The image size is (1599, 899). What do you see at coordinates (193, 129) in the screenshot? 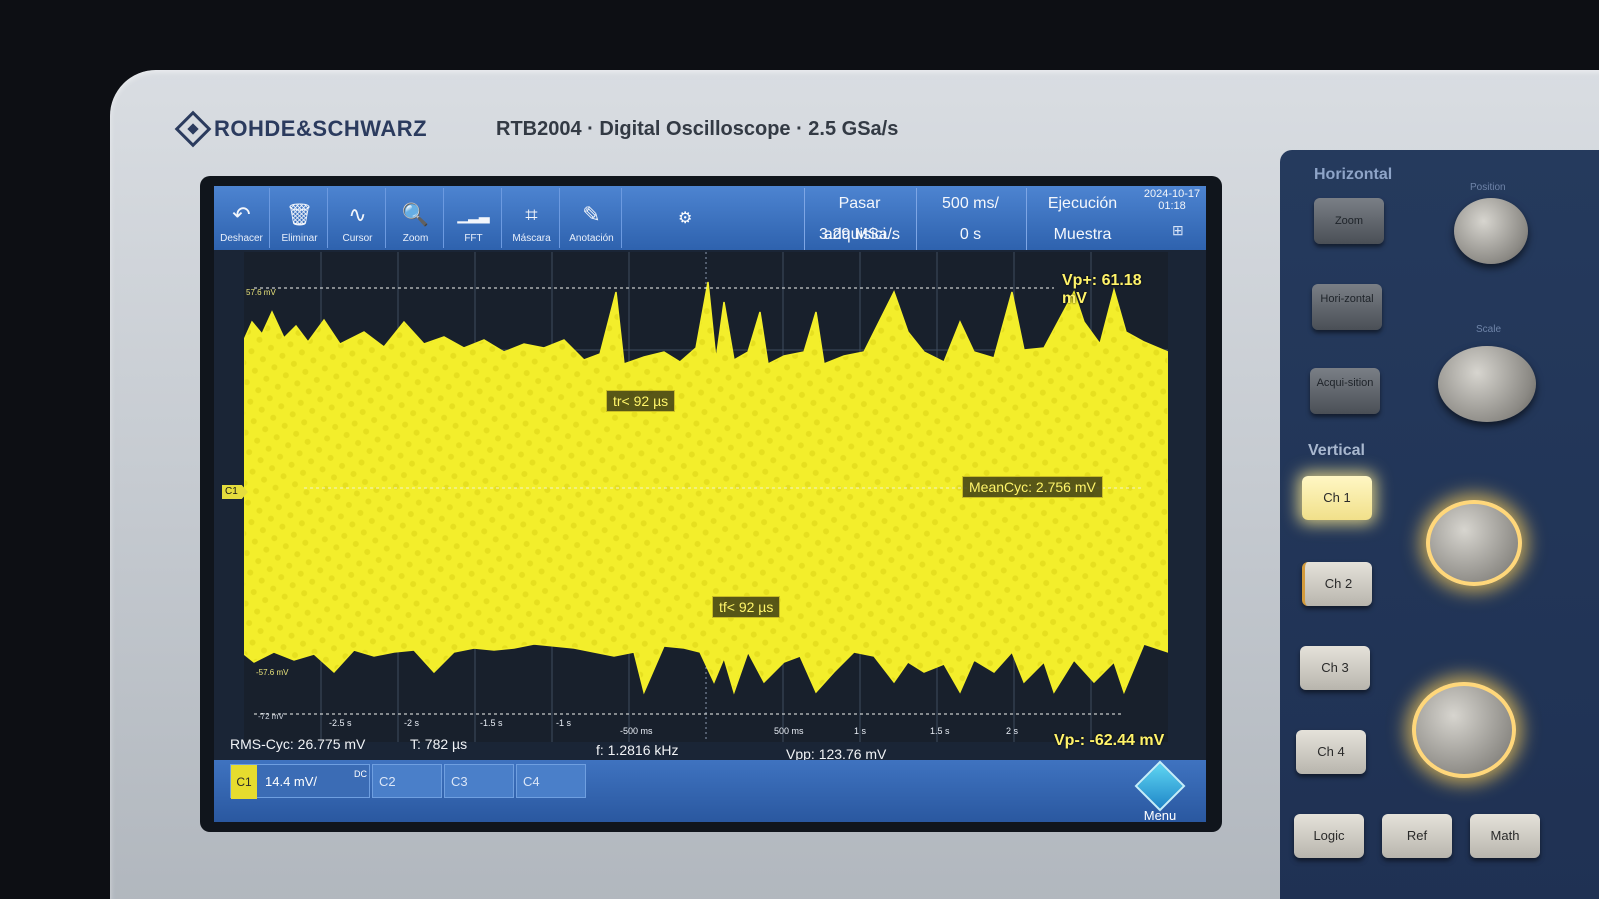
I see `brand-diamond-icon` at bounding box center [193, 129].